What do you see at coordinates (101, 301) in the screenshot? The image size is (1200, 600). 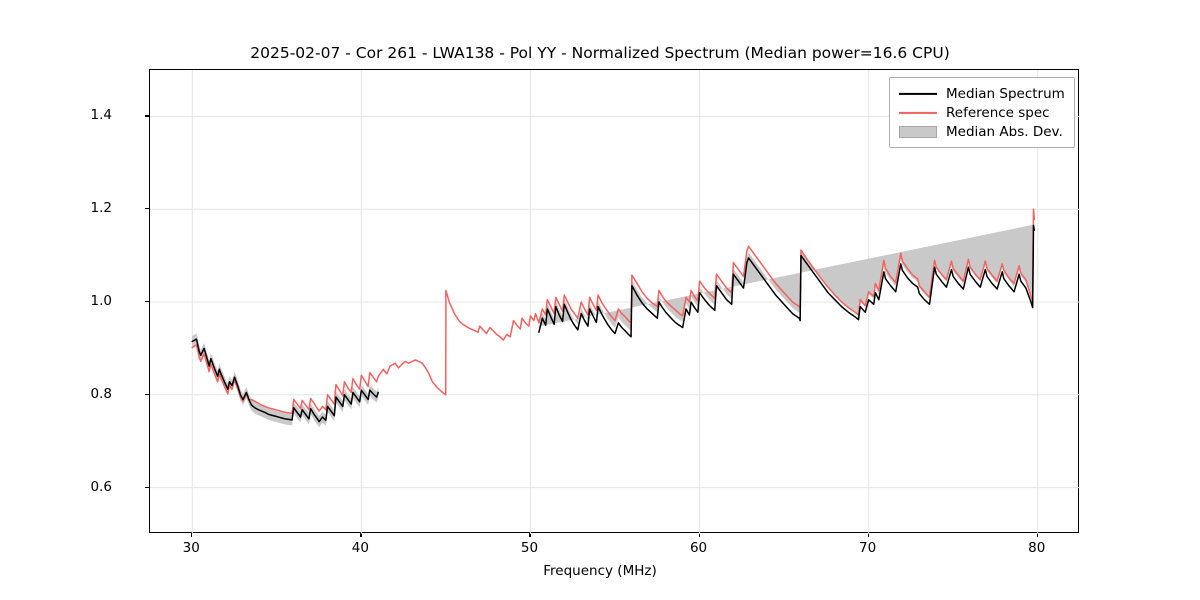 I see `y-tick-label: 1.0` at bounding box center [101, 301].